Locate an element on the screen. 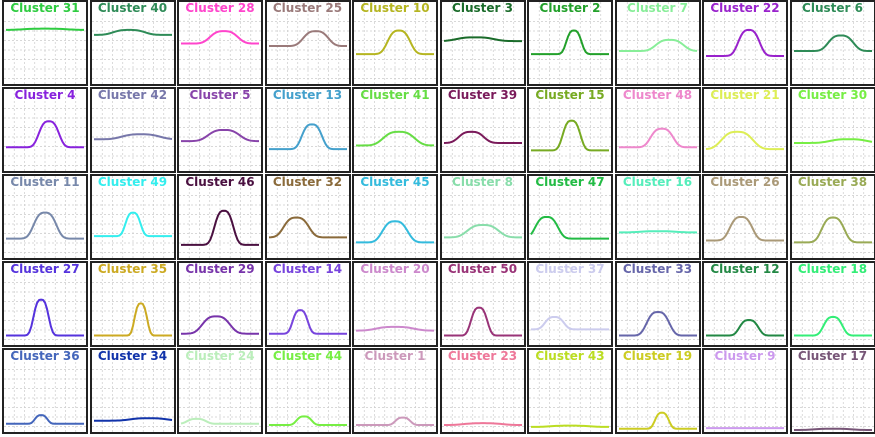  cluster-panel: Cluster 33 is located at coordinates (657, 304).